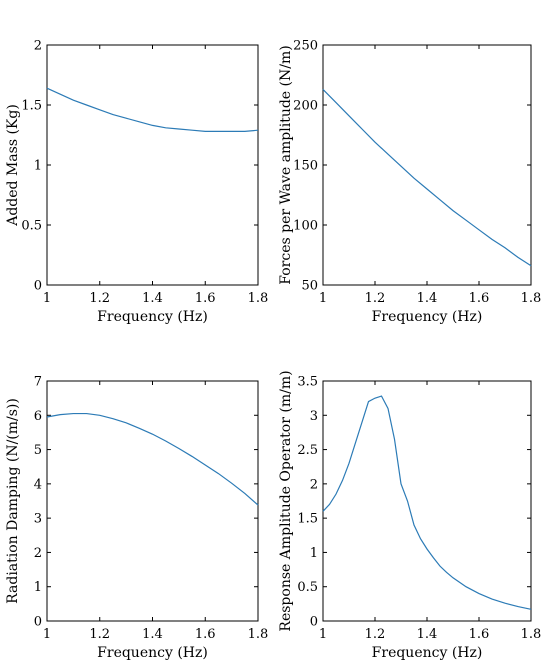 The image size is (550, 669). I want to click on added-mass-xlabel: Frequency (Hz), so click(152, 317).